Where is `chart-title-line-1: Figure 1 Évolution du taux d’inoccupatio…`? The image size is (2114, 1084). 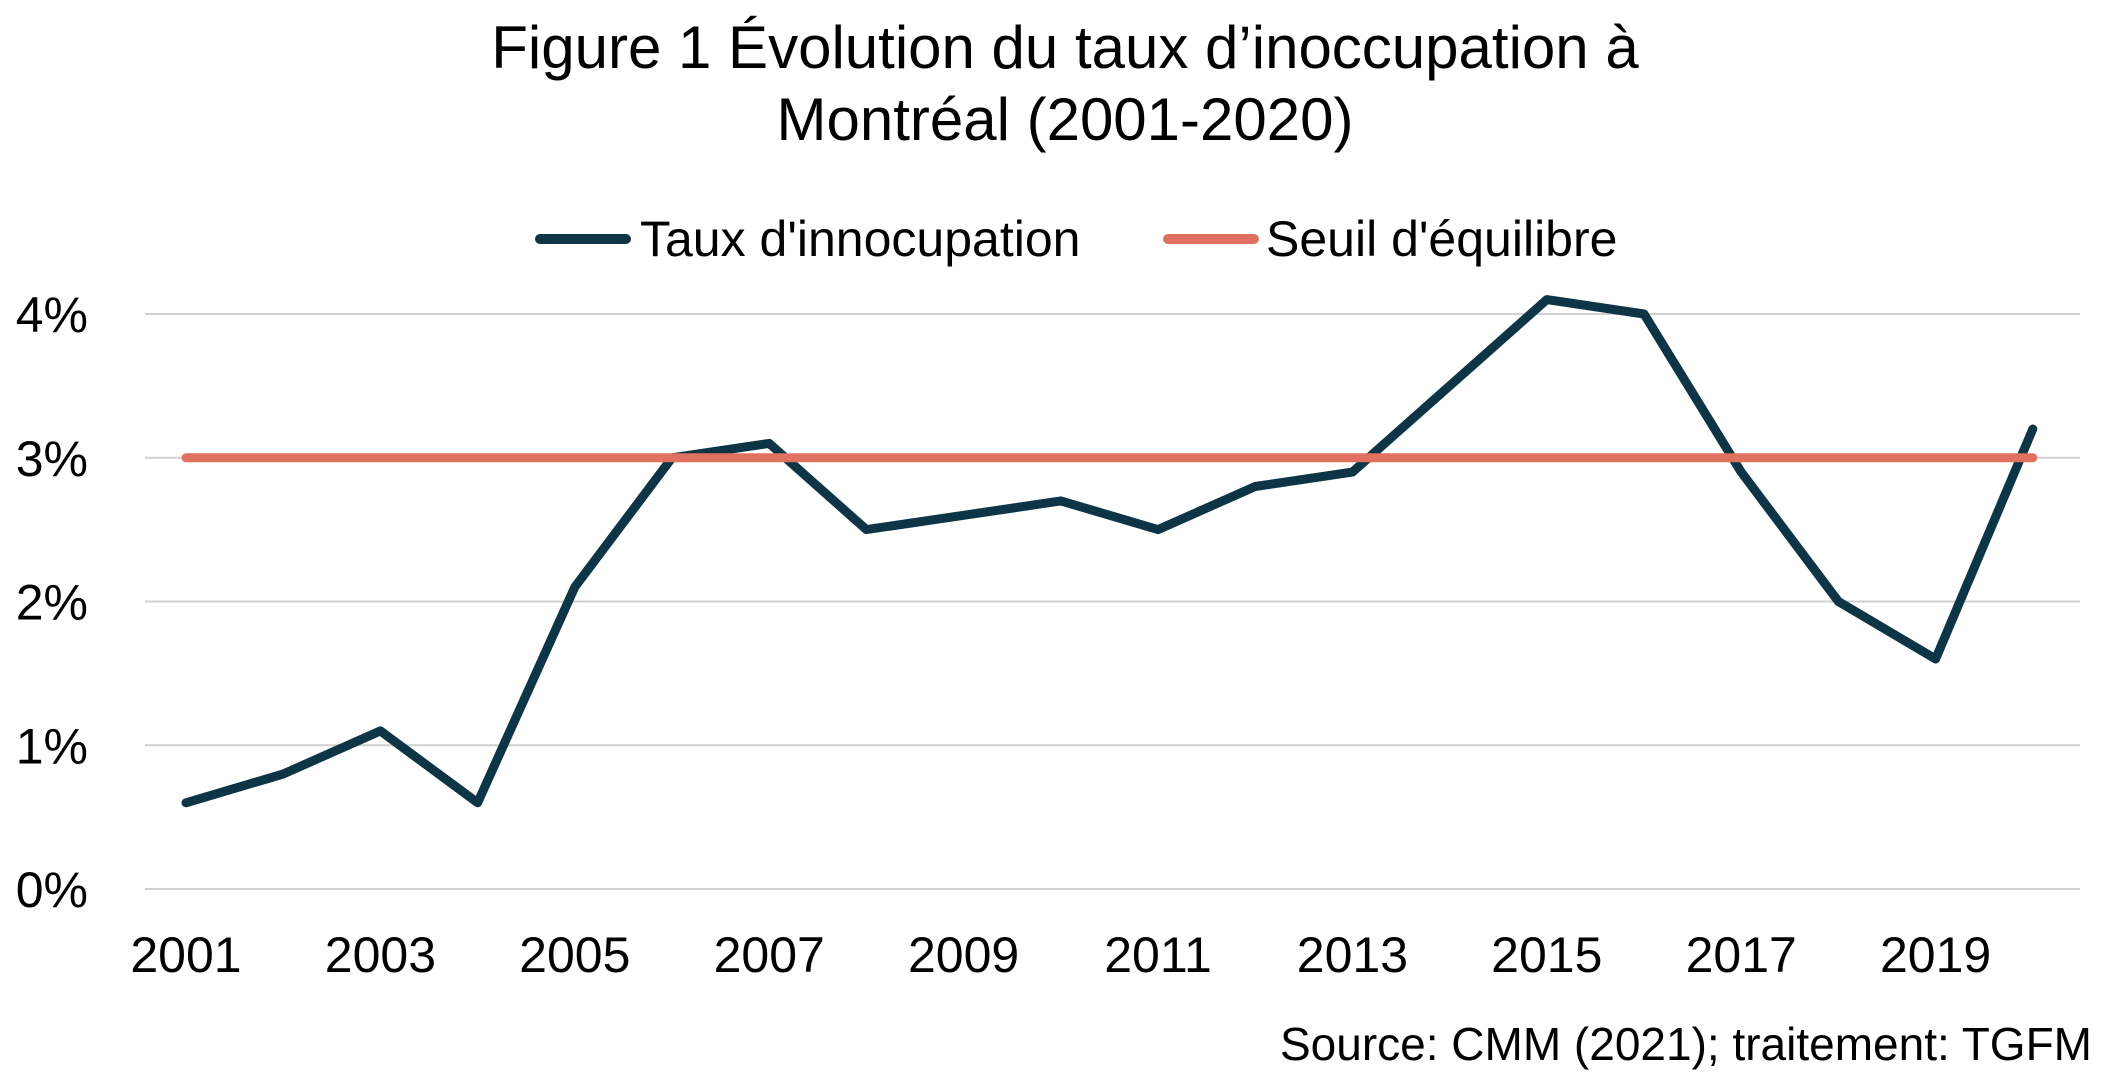 chart-title-line-1: Figure 1 Évolution du taux d’inoccupatio… is located at coordinates (1065, 47).